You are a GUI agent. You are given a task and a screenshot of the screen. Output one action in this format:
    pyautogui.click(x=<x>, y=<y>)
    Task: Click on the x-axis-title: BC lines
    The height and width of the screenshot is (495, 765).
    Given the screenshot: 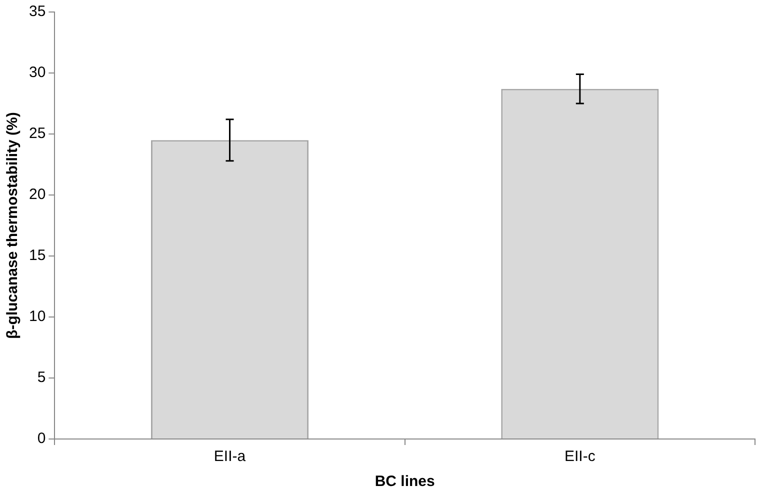 What is the action you would take?
    pyautogui.click(x=404, y=481)
    